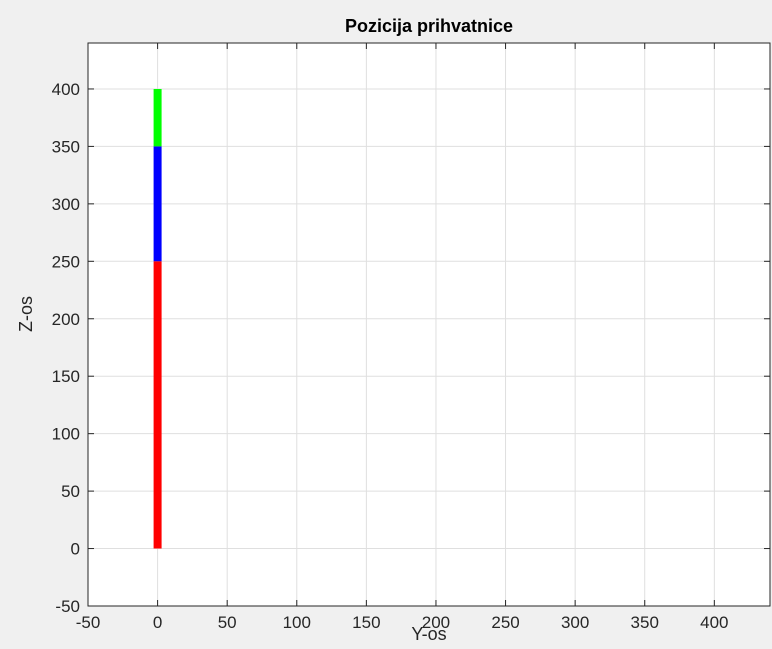 The height and width of the screenshot is (649, 772). Describe the element at coordinates (66, 376) in the screenshot. I see `y-tick-label: 150` at that location.